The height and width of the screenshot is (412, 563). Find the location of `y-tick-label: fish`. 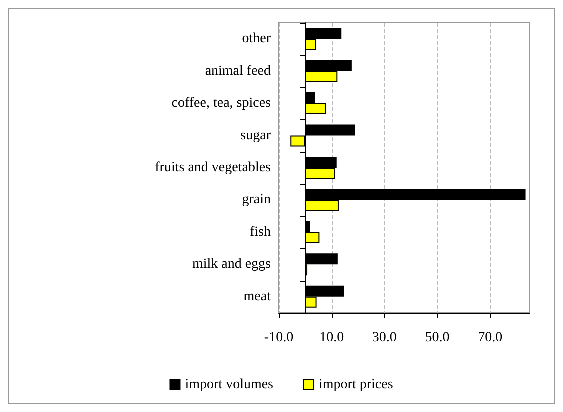

y-tick-label: fish is located at coordinates (260, 232).